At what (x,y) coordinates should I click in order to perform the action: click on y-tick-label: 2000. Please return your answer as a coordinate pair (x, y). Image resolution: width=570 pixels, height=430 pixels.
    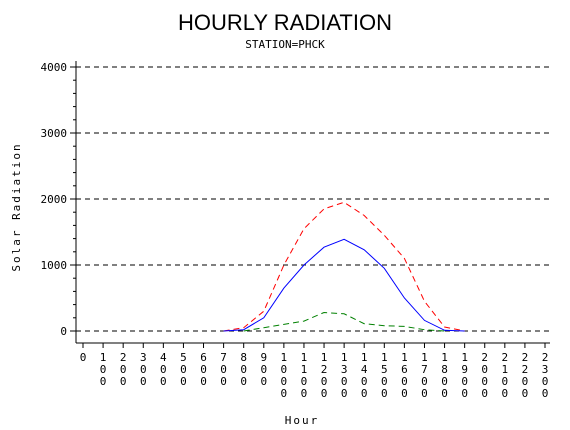
    Looking at the image, I should click on (54, 199).